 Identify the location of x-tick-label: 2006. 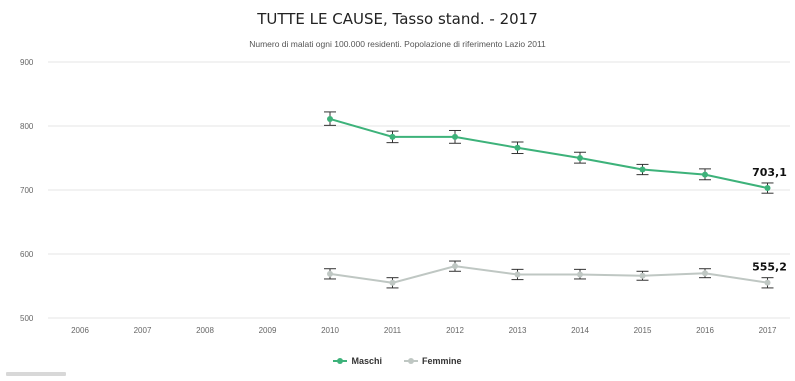
(80, 330).